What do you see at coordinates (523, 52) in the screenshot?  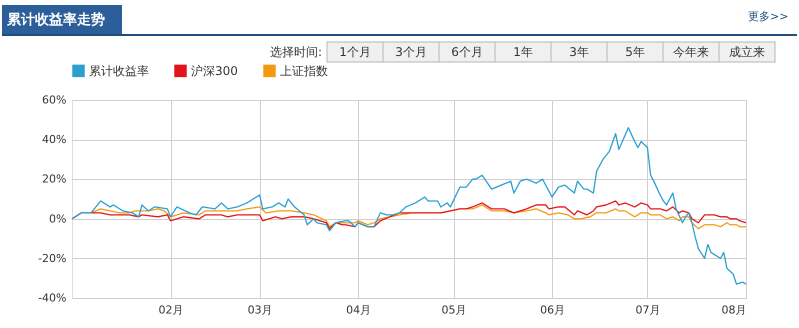 I see `text: 1年` at bounding box center [523, 52].